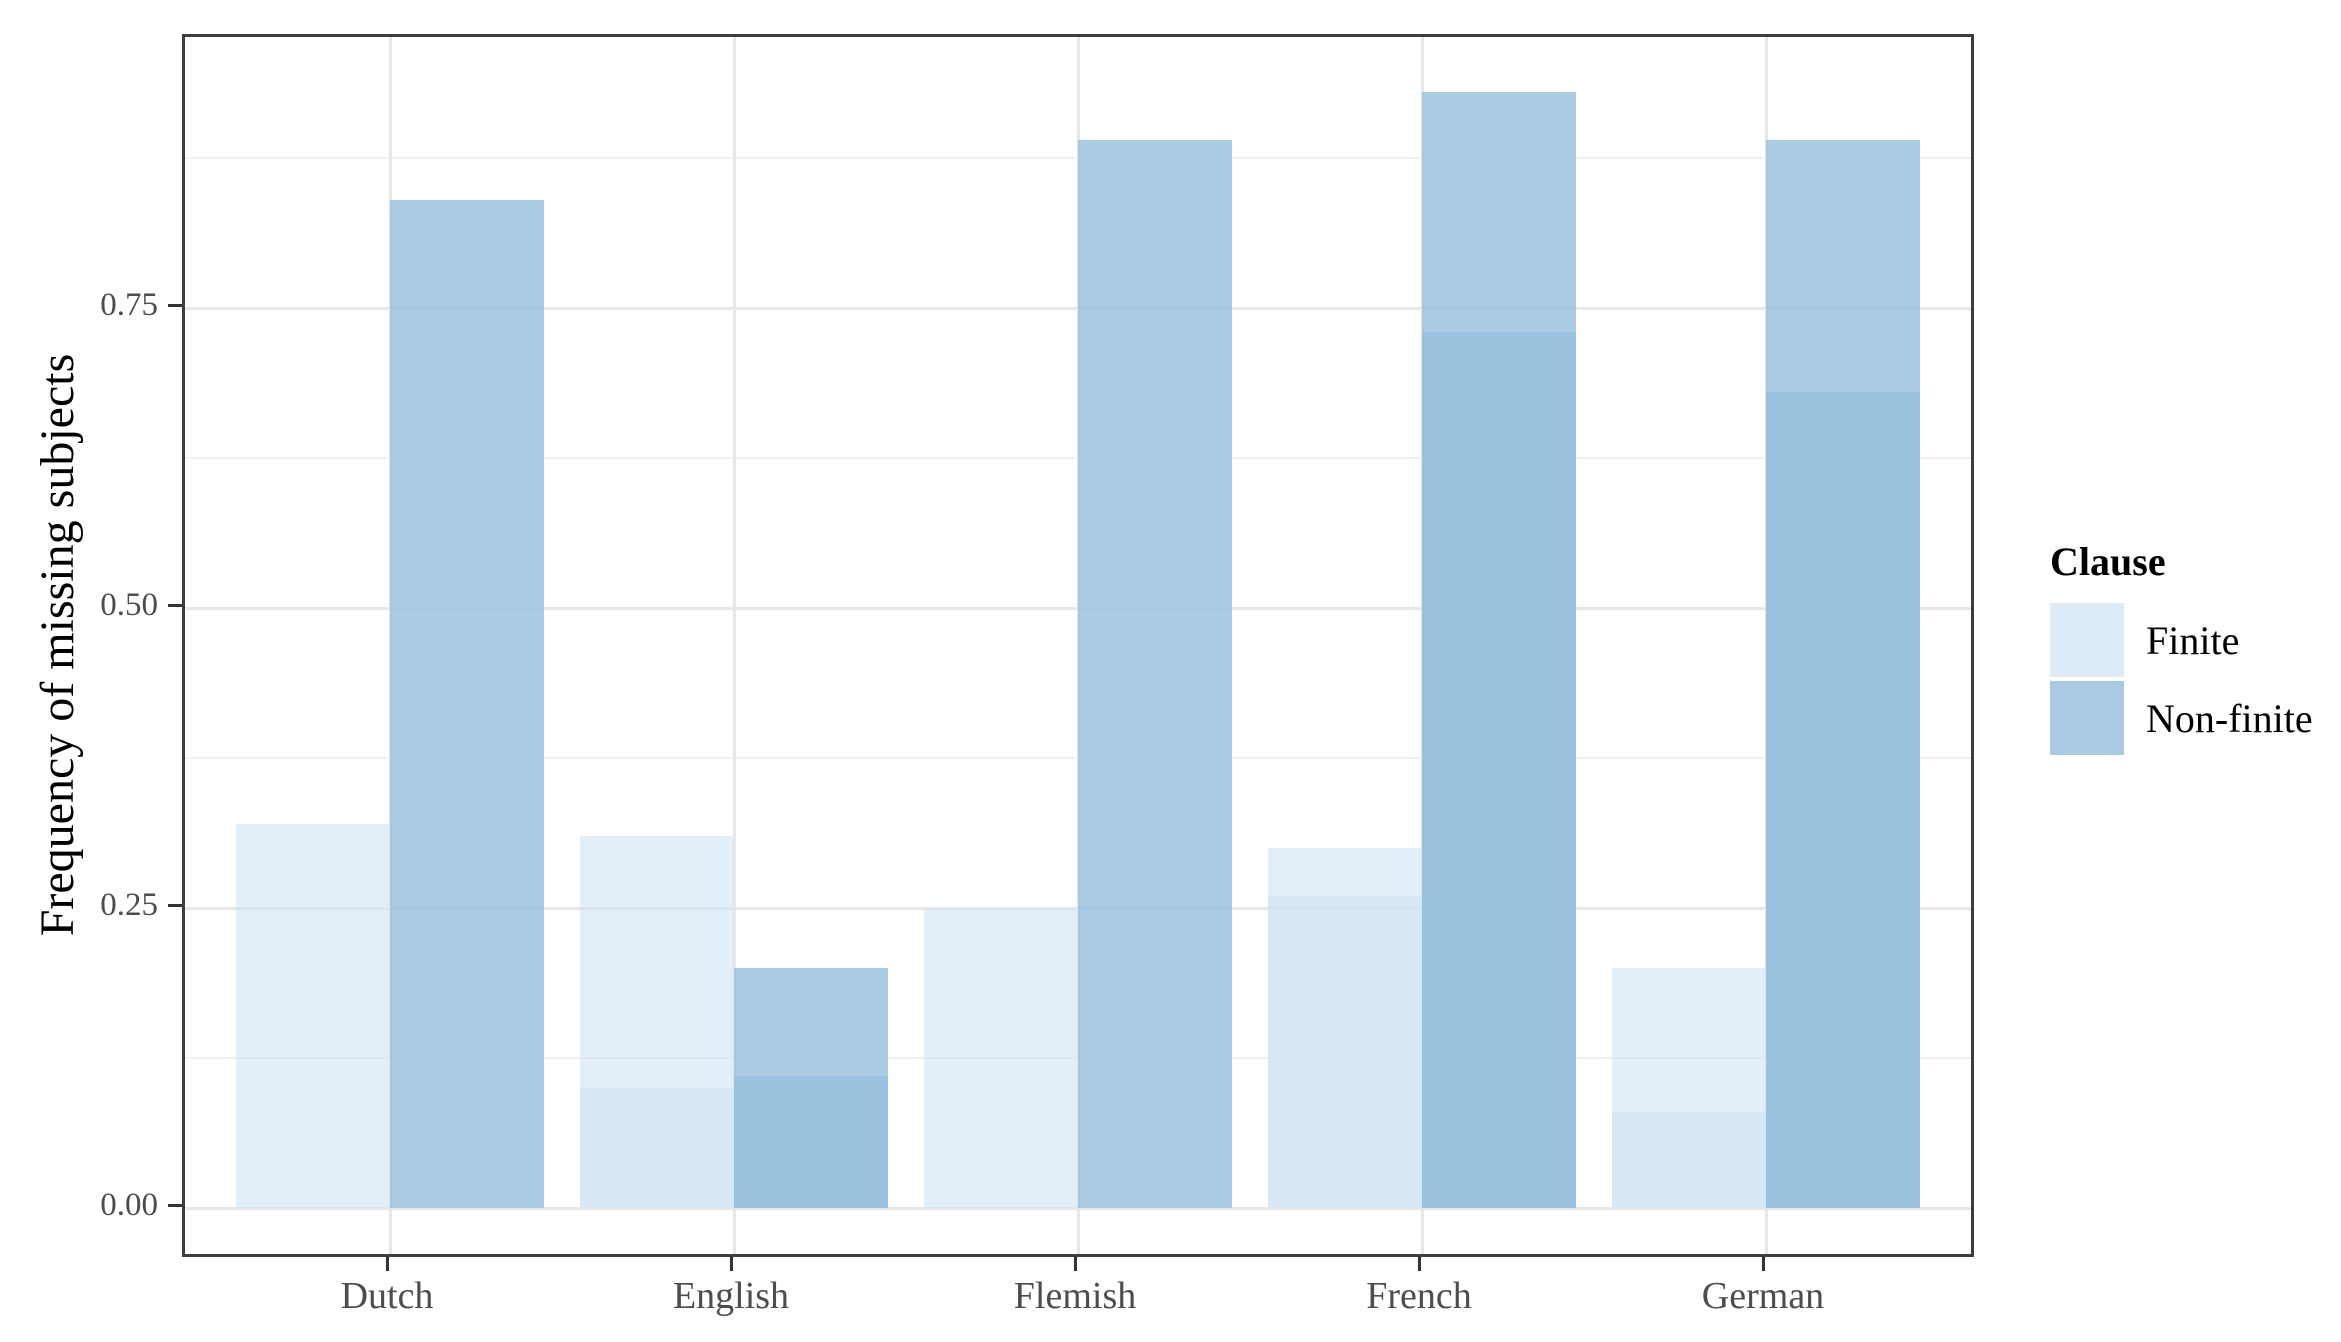  Describe the element at coordinates (811, 1142) in the screenshot. I see `bar-overlap-english-non-finite` at that location.